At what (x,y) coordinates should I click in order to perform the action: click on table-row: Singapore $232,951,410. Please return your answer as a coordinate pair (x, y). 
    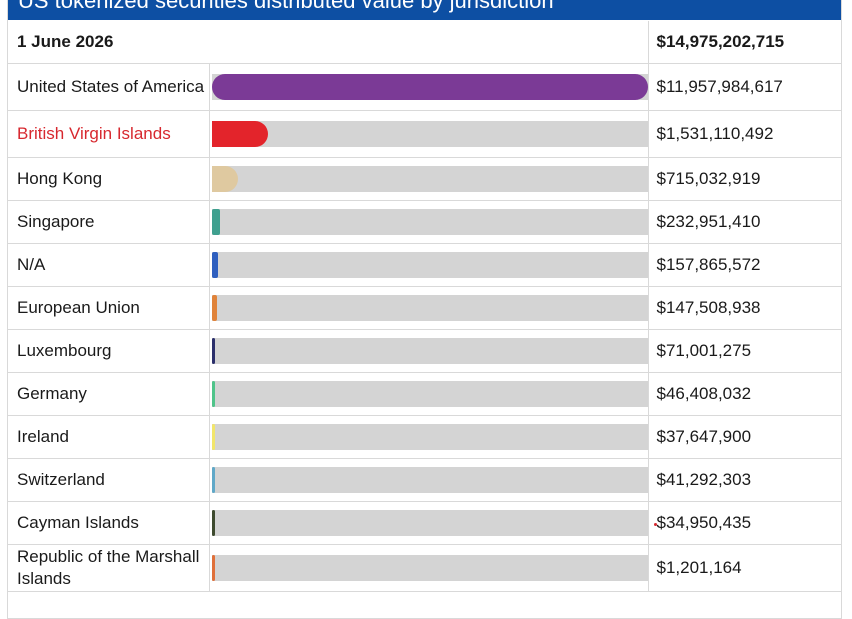
    Looking at the image, I should click on (424, 222).